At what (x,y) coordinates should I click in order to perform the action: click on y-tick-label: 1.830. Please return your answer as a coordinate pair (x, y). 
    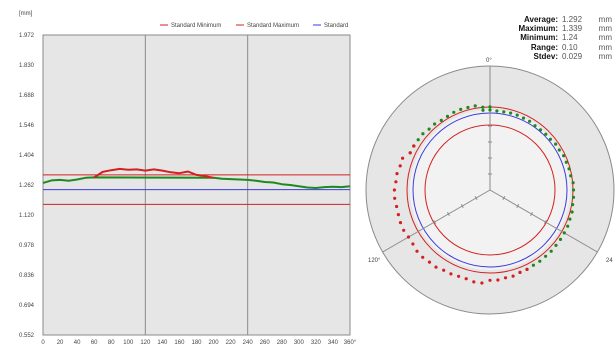
    Looking at the image, I should click on (27, 66).